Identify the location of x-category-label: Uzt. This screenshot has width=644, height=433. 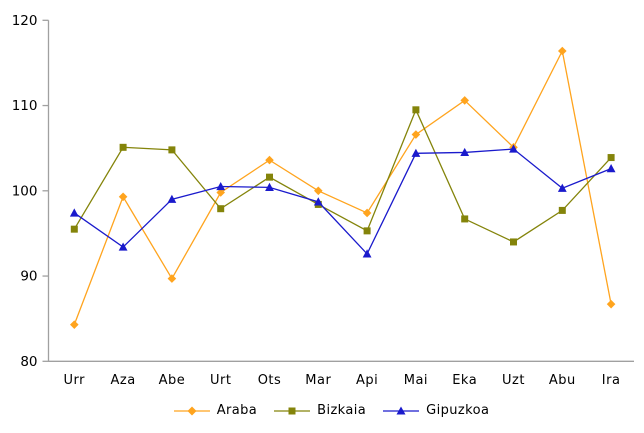
(513, 380).